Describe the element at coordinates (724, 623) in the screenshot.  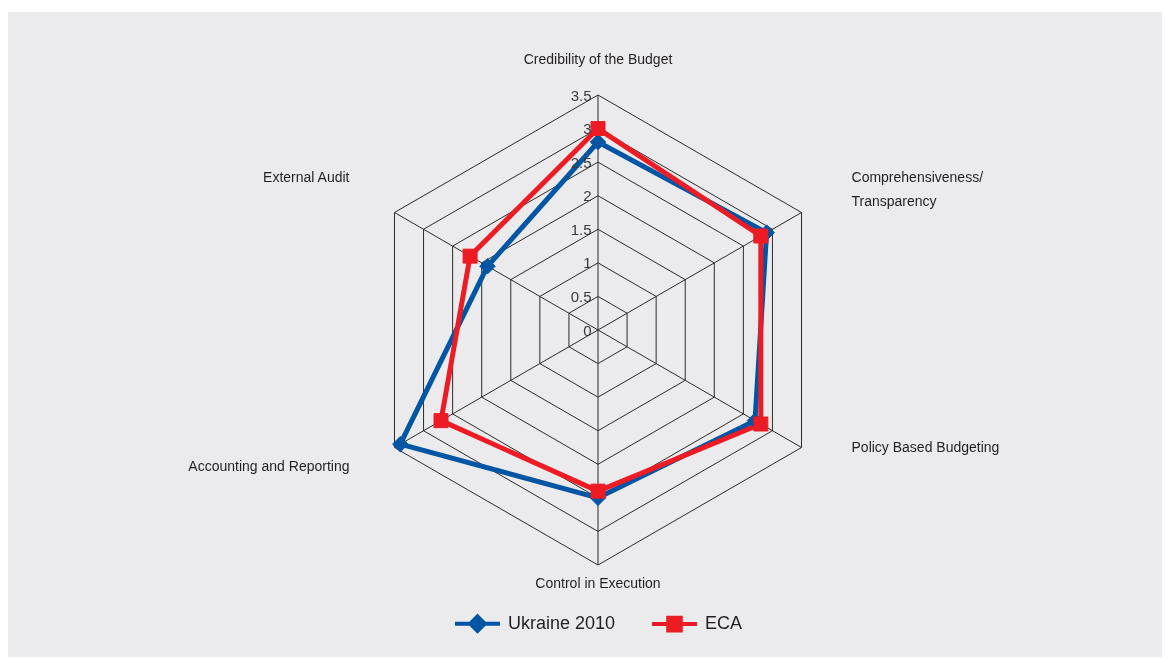
I see `legend-label: ECA` at that location.